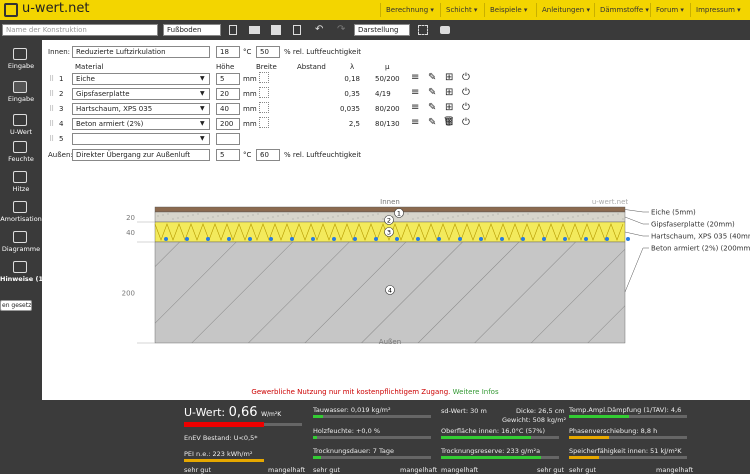 Image resolution: width=750 pixels, height=474 pixels. Describe the element at coordinates (60, 155) in the screenshot. I see `row-label: Außen:` at that location.